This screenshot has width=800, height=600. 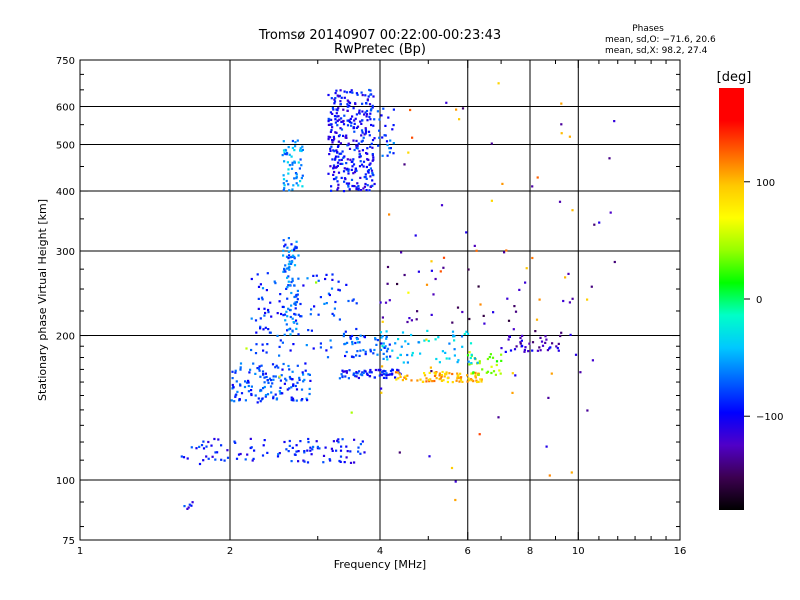 What do you see at coordinates (429, 347) in the screenshot?
I see `cluster-upper-streak` at bounding box center [429, 347].